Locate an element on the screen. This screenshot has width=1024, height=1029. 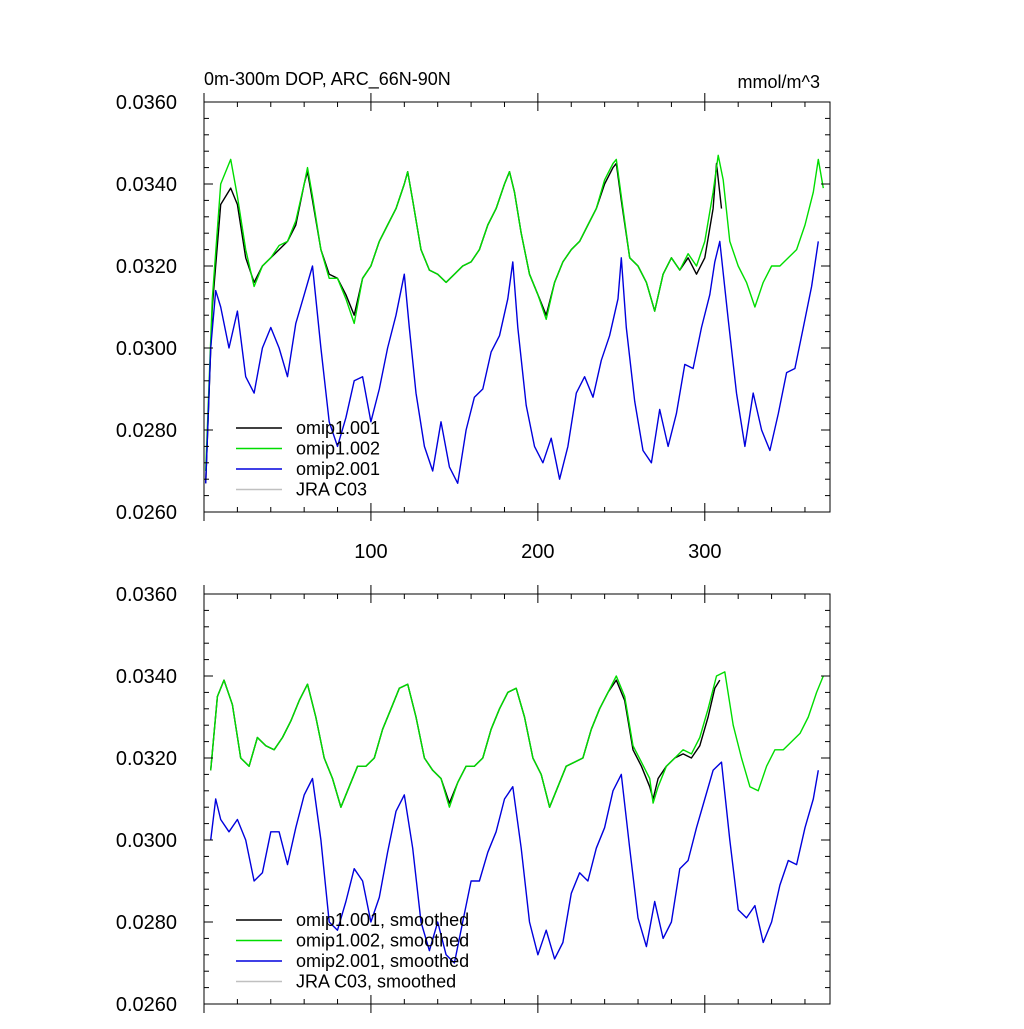
chart-title: 0m-300m DOP, ARC_66N-90N is located at coordinates (327, 79).